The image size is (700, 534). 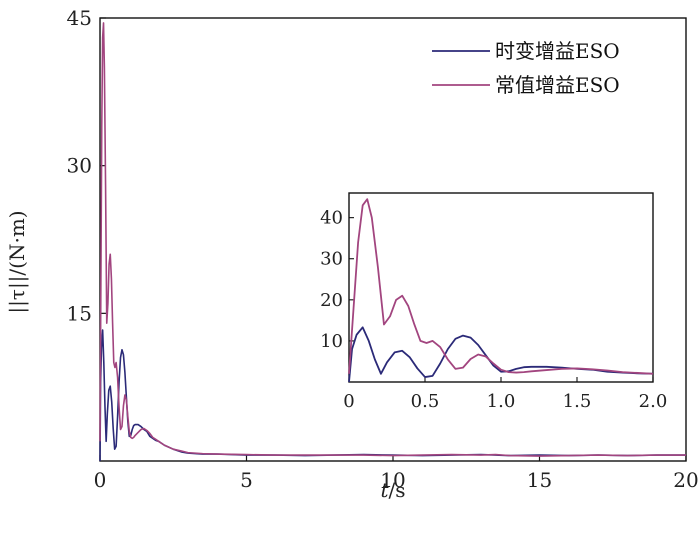 What do you see at coordinates (348, 401) in the screenshot?
I see `inset-x-tick-label-0: 0` at bounding box center [348, 401].